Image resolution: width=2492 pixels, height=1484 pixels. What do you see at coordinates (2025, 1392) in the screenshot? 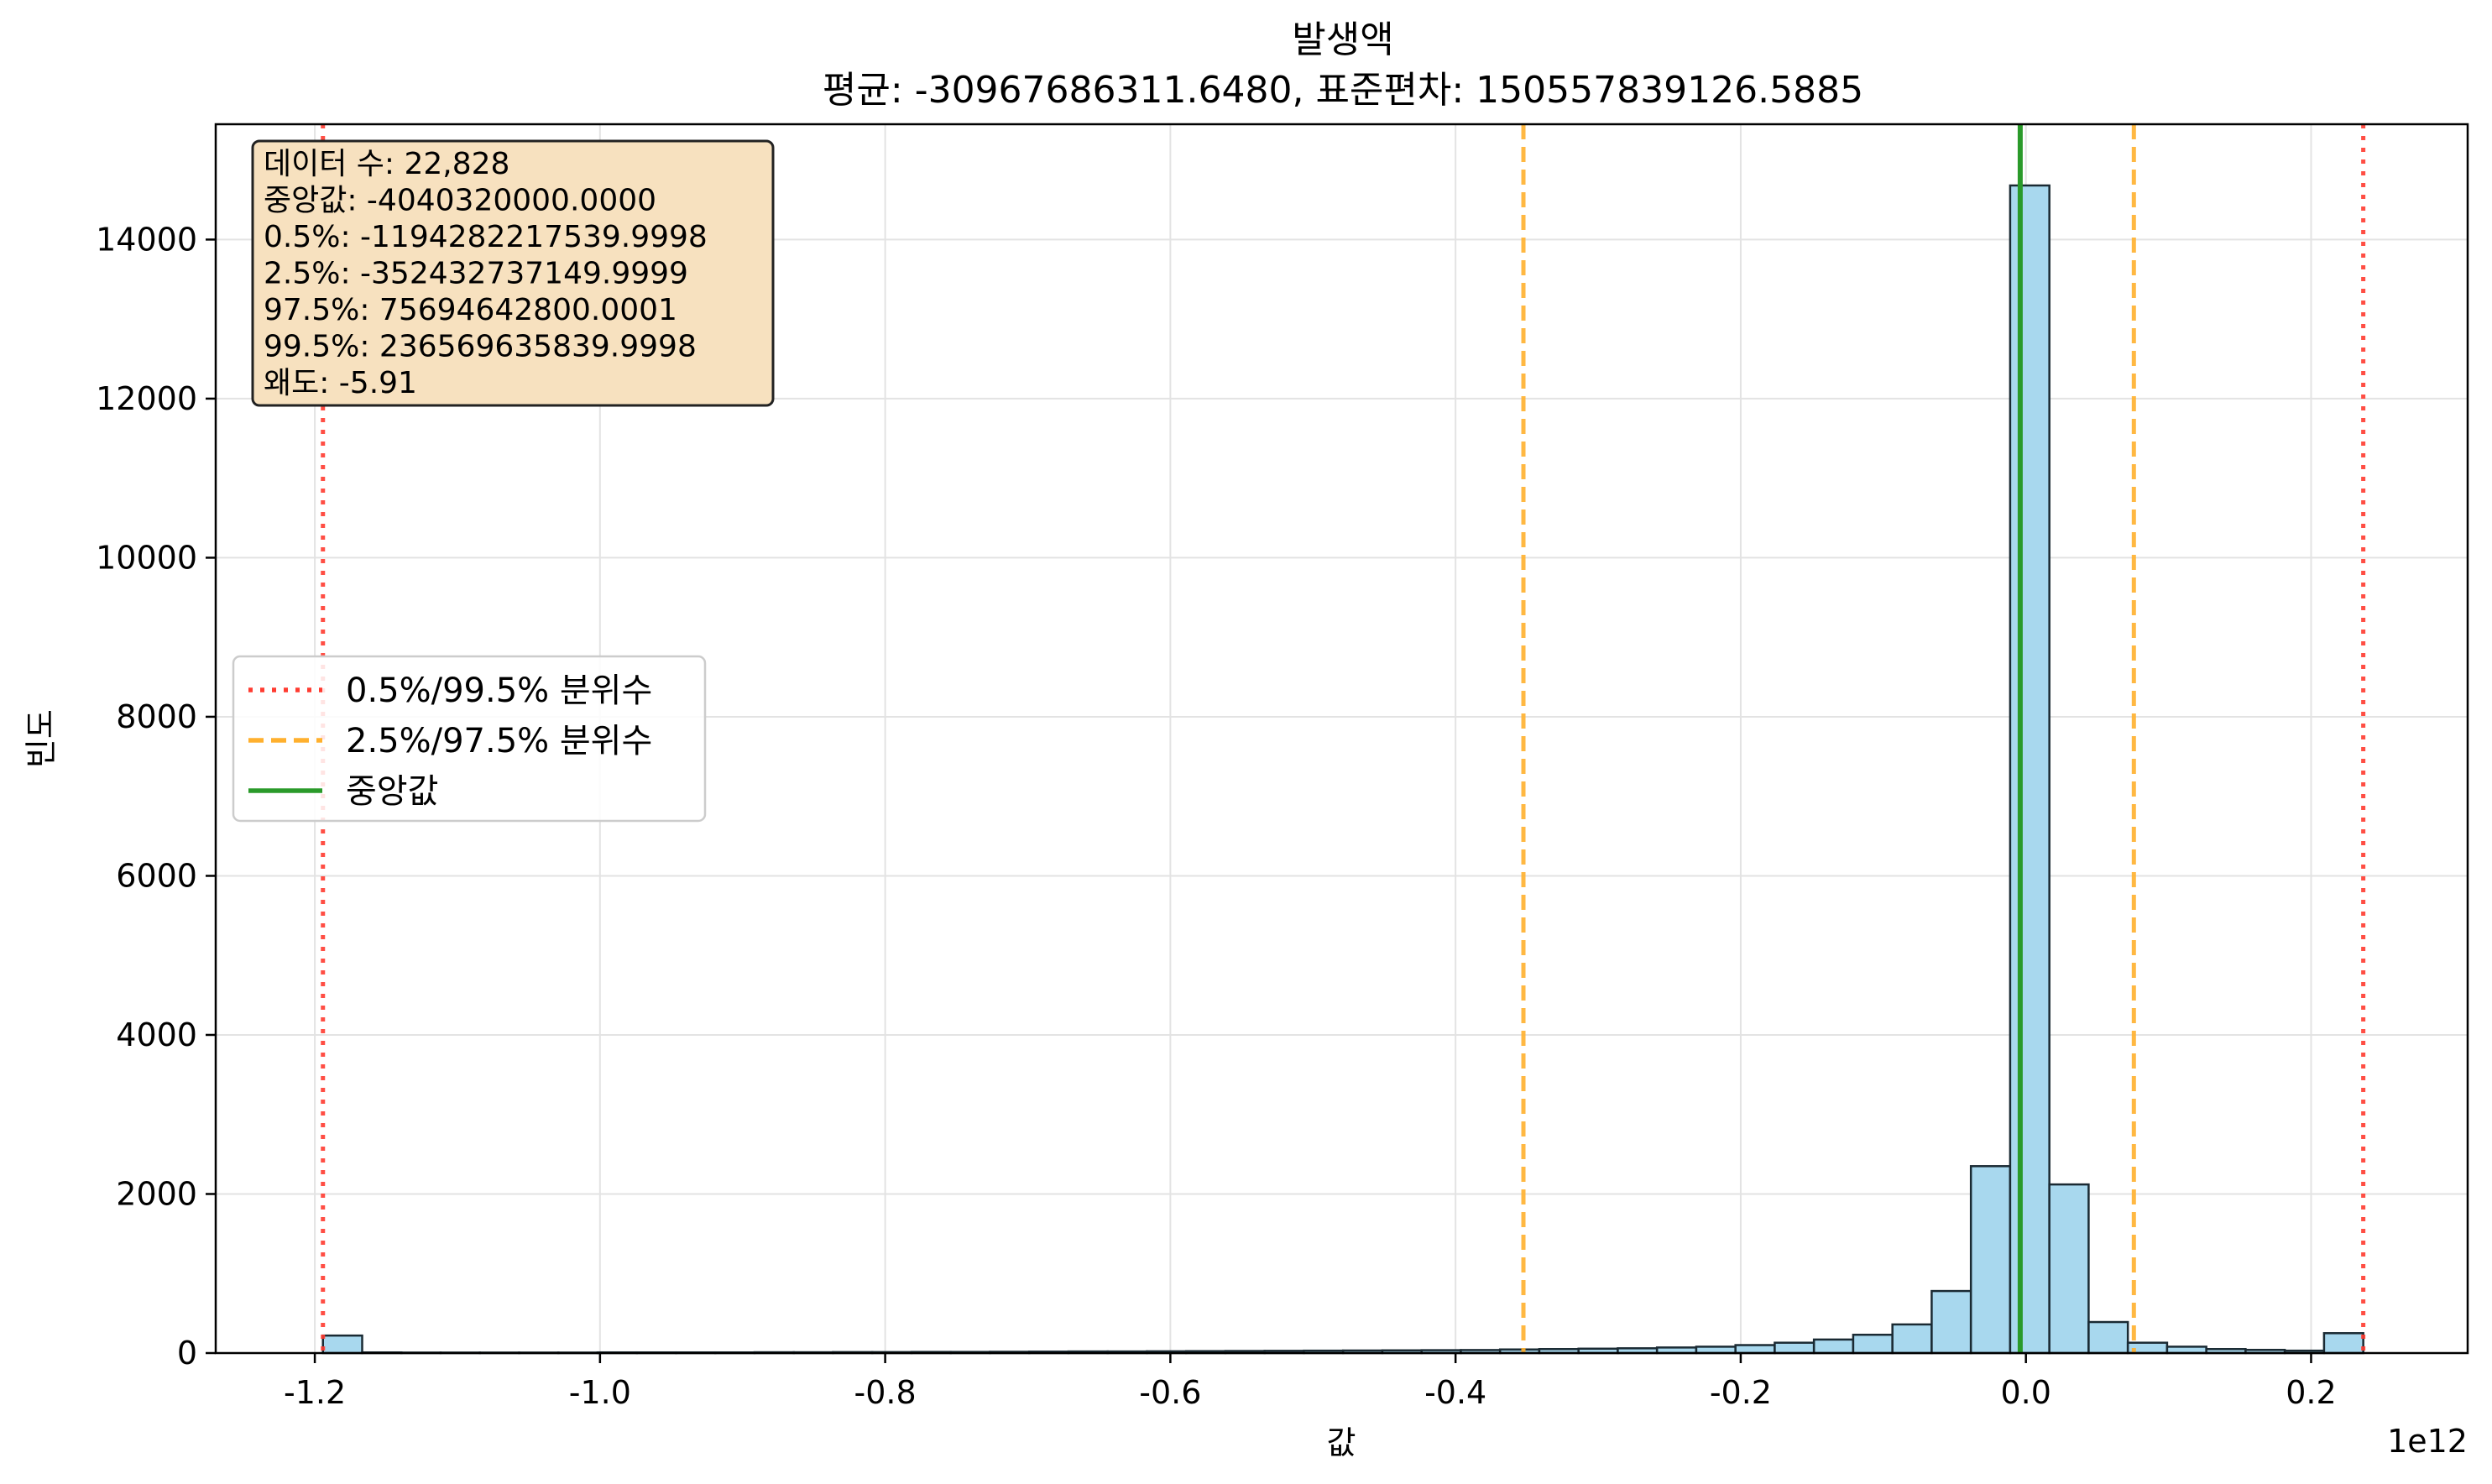
I see `x-tick-label: 0.0` at bounding box center [2025, 1392].